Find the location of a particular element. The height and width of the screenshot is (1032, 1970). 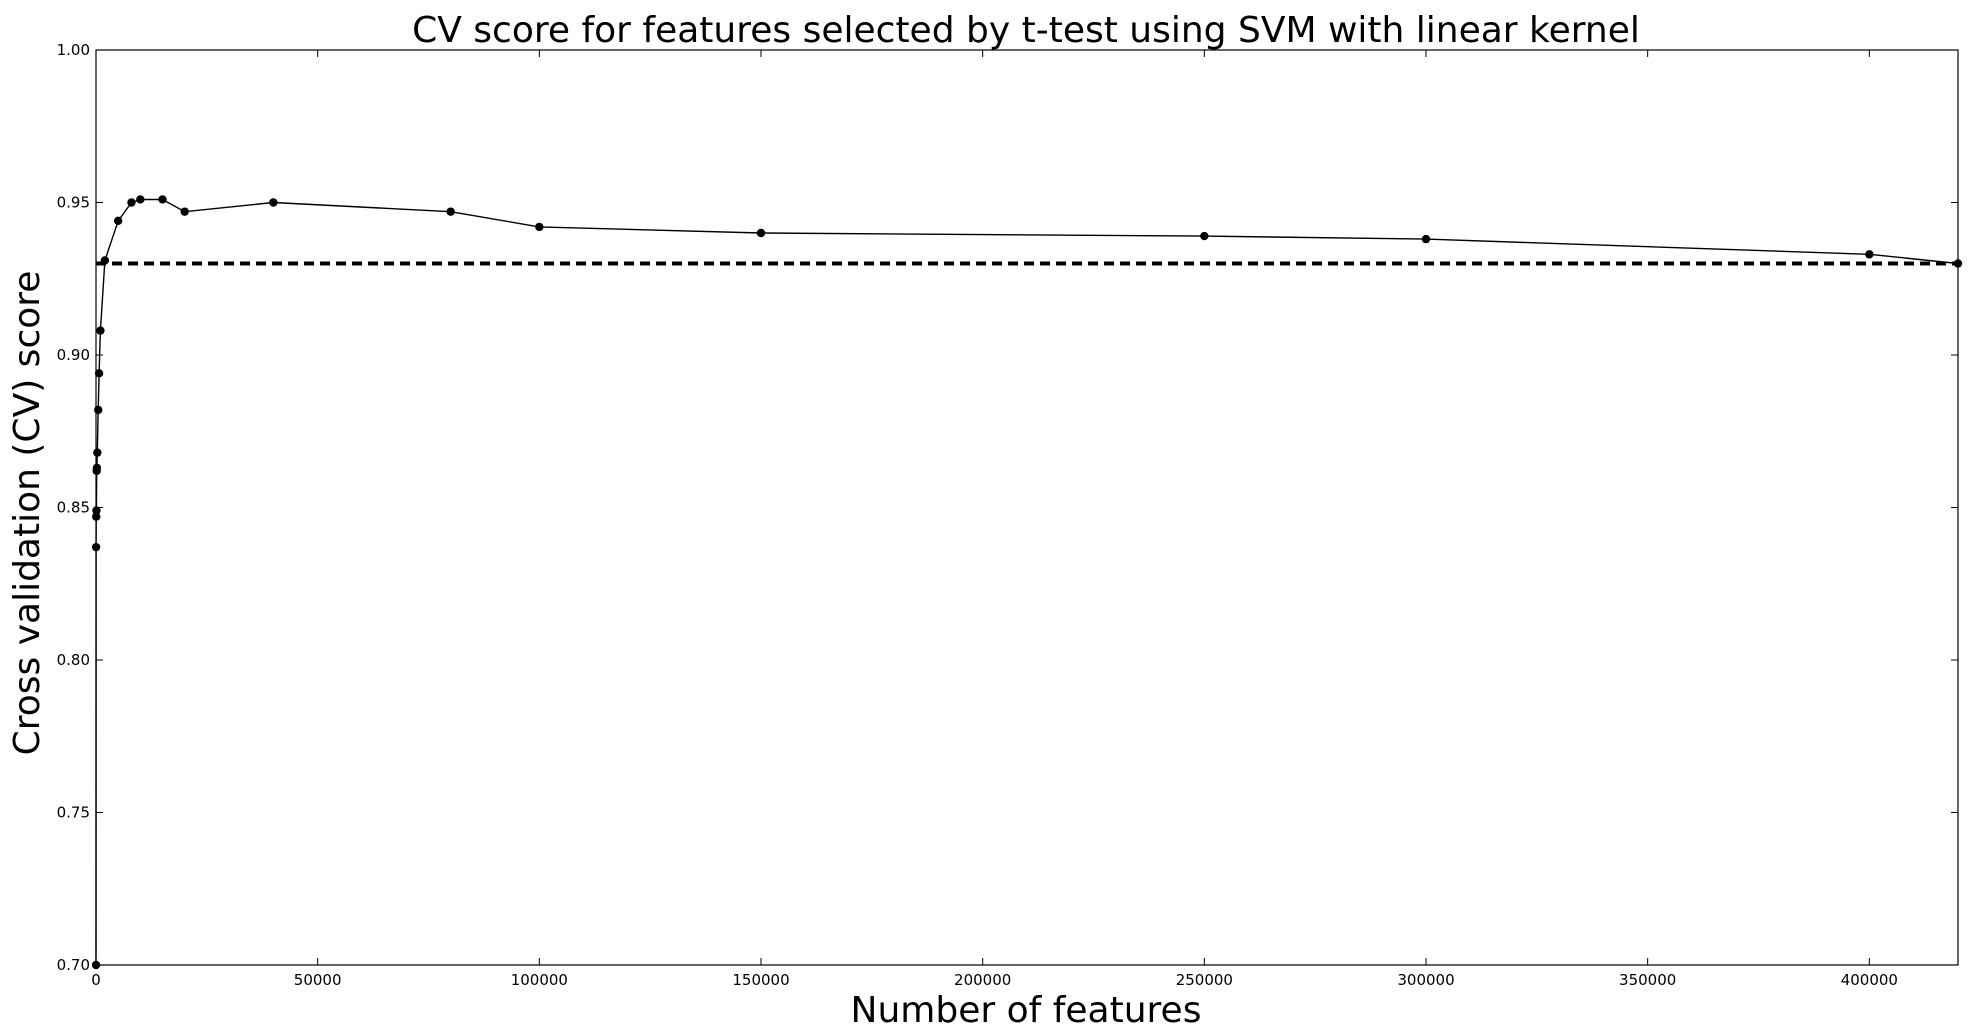

x-tick-label: 50000 is located at coordinates (318, 980).